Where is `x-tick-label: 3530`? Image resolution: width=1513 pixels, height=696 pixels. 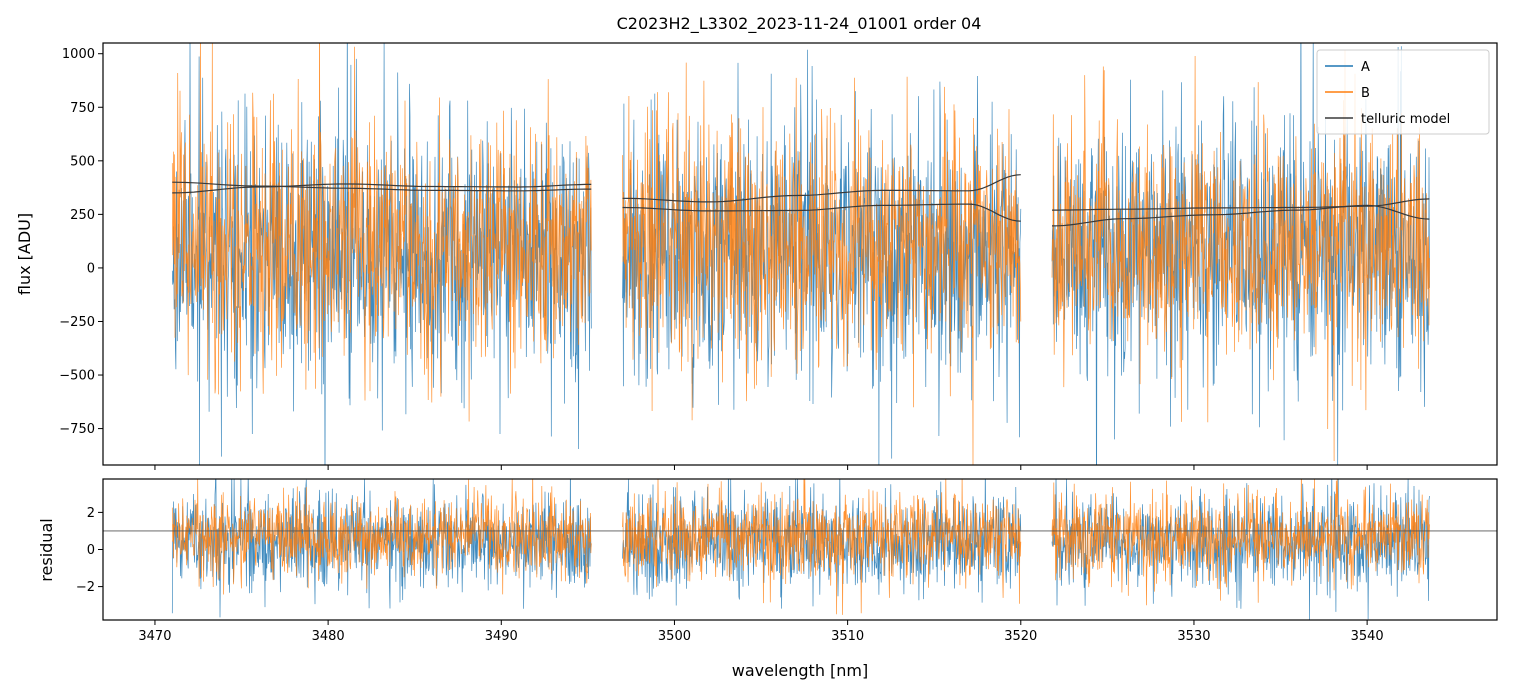
x-tick-label: 3530 is located at coordinates (1193, 636).